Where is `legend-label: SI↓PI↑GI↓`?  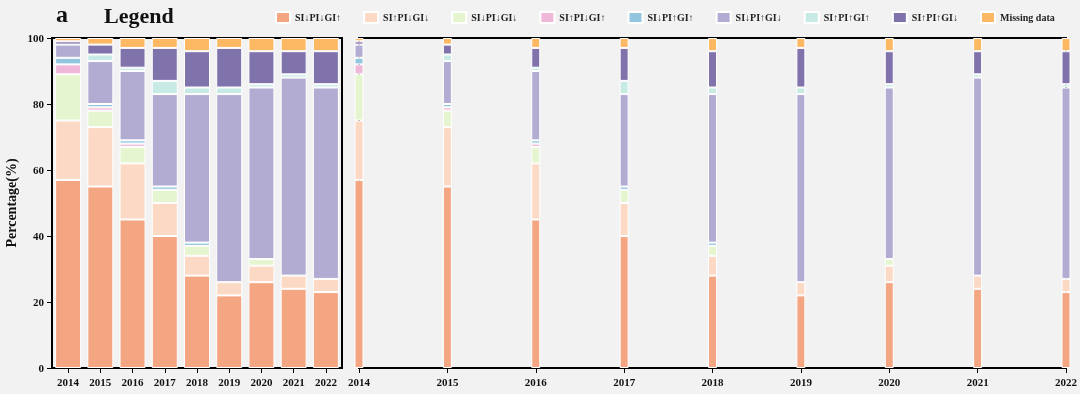
legend-label: SI↓PI↑GI↓ is located at coordinates (758, 17).